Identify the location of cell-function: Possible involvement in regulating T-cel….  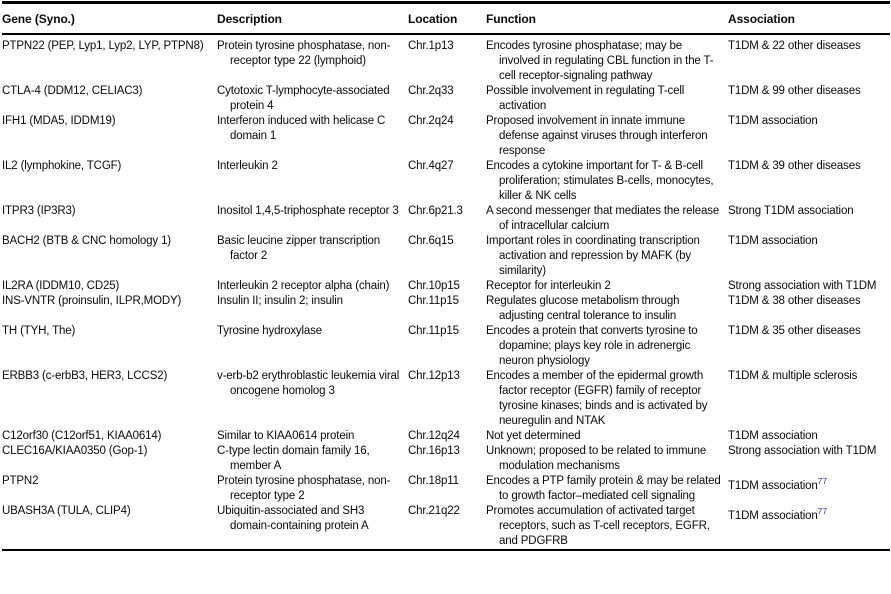
(607, 99).